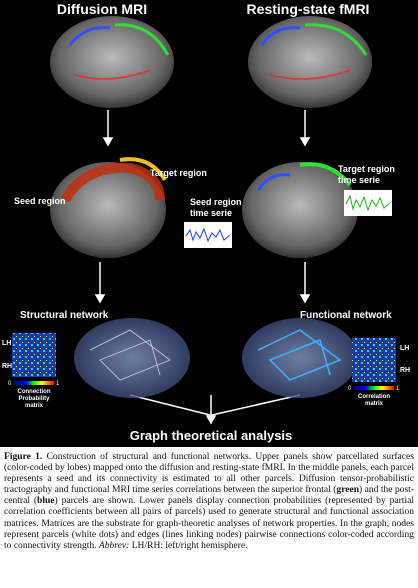 The image size is (418, 588). Describe the element at coordinates (188, 545) in the screenshot. I see `caption-run: LH/RH: left/right hemisphere.` at that location.